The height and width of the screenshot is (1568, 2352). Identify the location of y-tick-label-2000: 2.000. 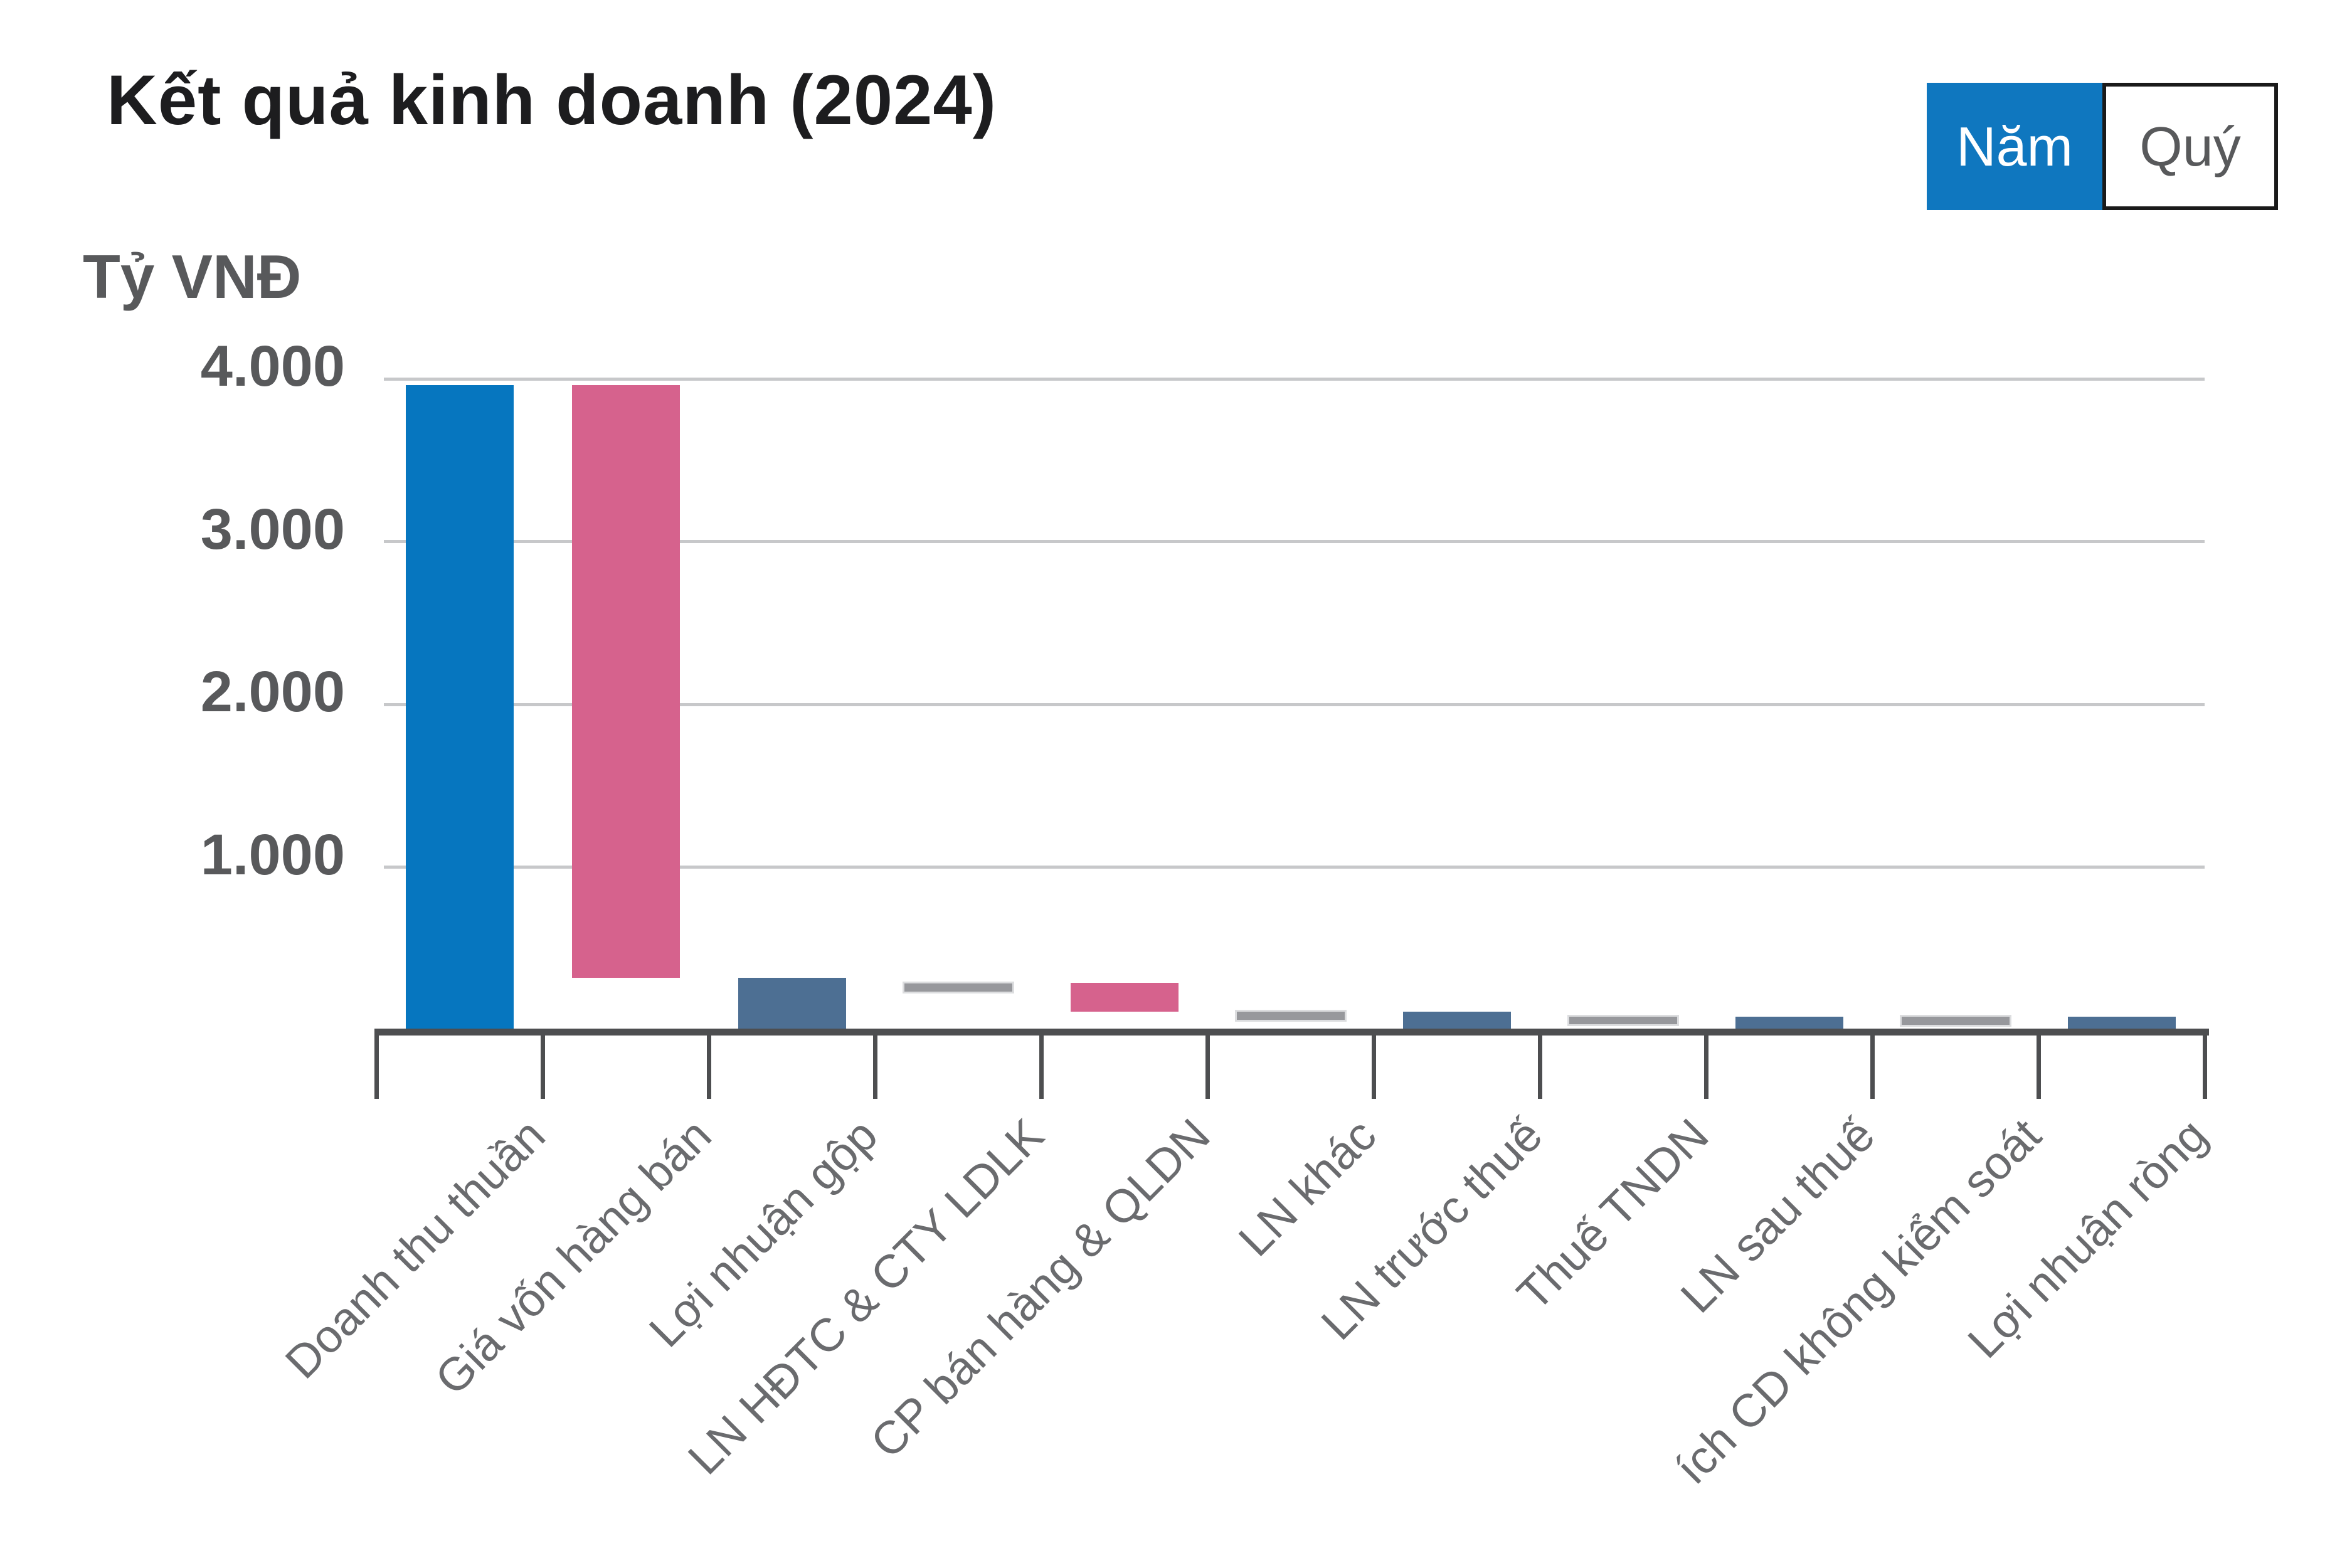
(272, 692).